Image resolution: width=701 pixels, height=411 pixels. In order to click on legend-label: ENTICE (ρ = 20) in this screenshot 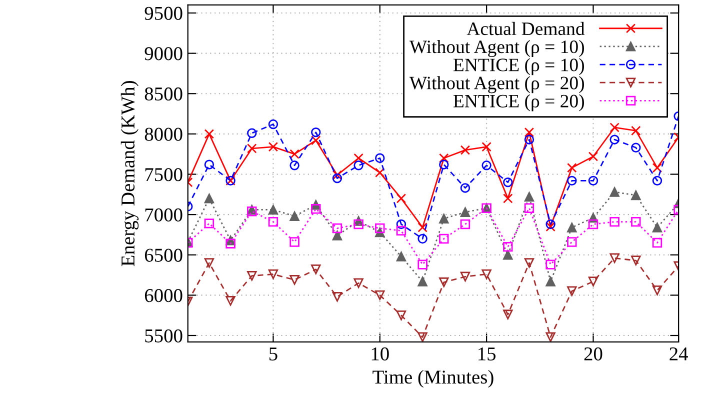, I will do `click(518, 103)`.